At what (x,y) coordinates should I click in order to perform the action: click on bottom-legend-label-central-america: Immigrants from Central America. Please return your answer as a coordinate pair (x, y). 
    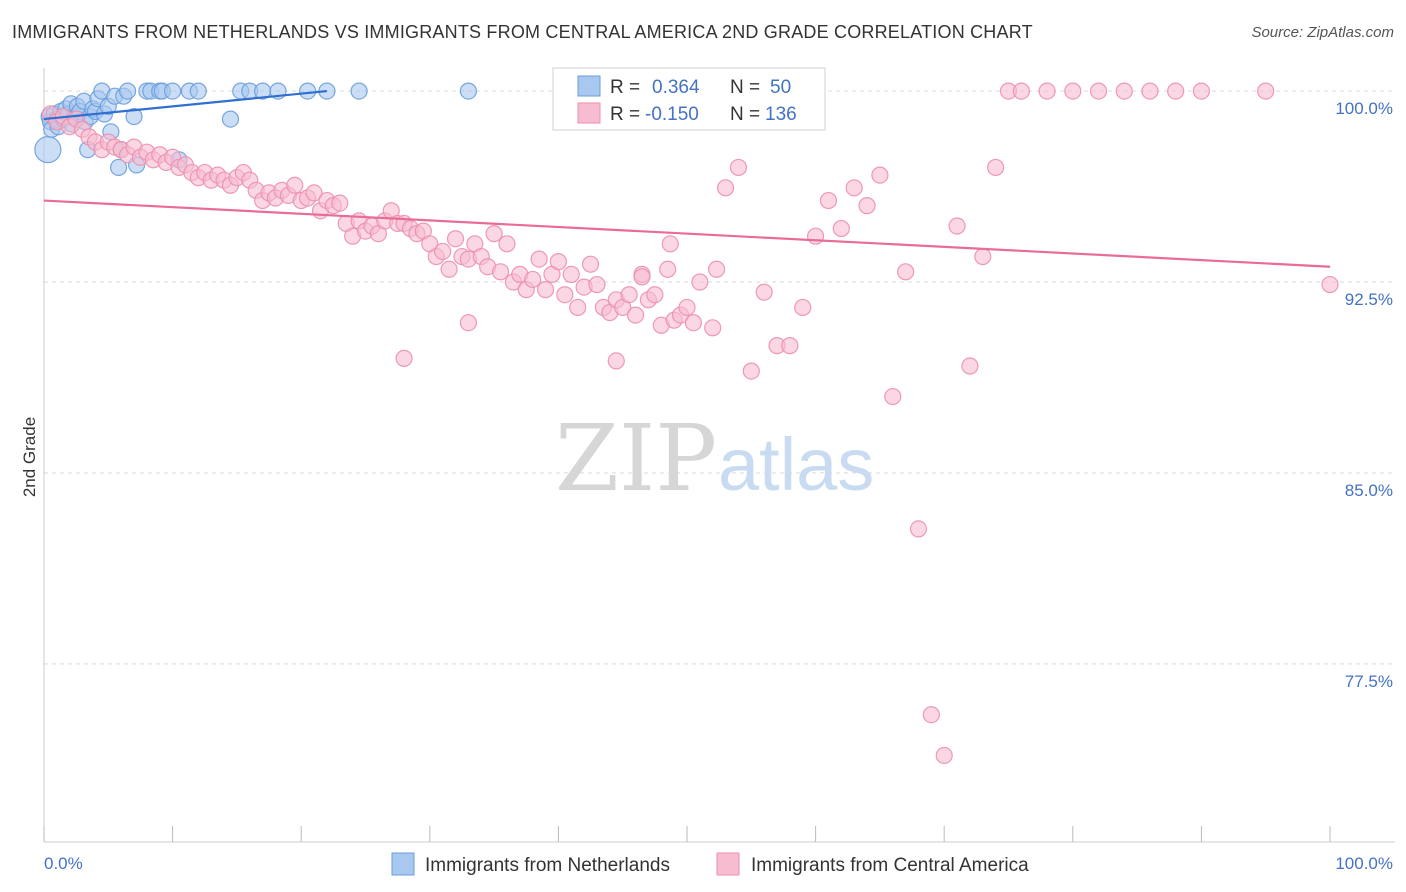
    Looking at the image, I should click on (890, 865).